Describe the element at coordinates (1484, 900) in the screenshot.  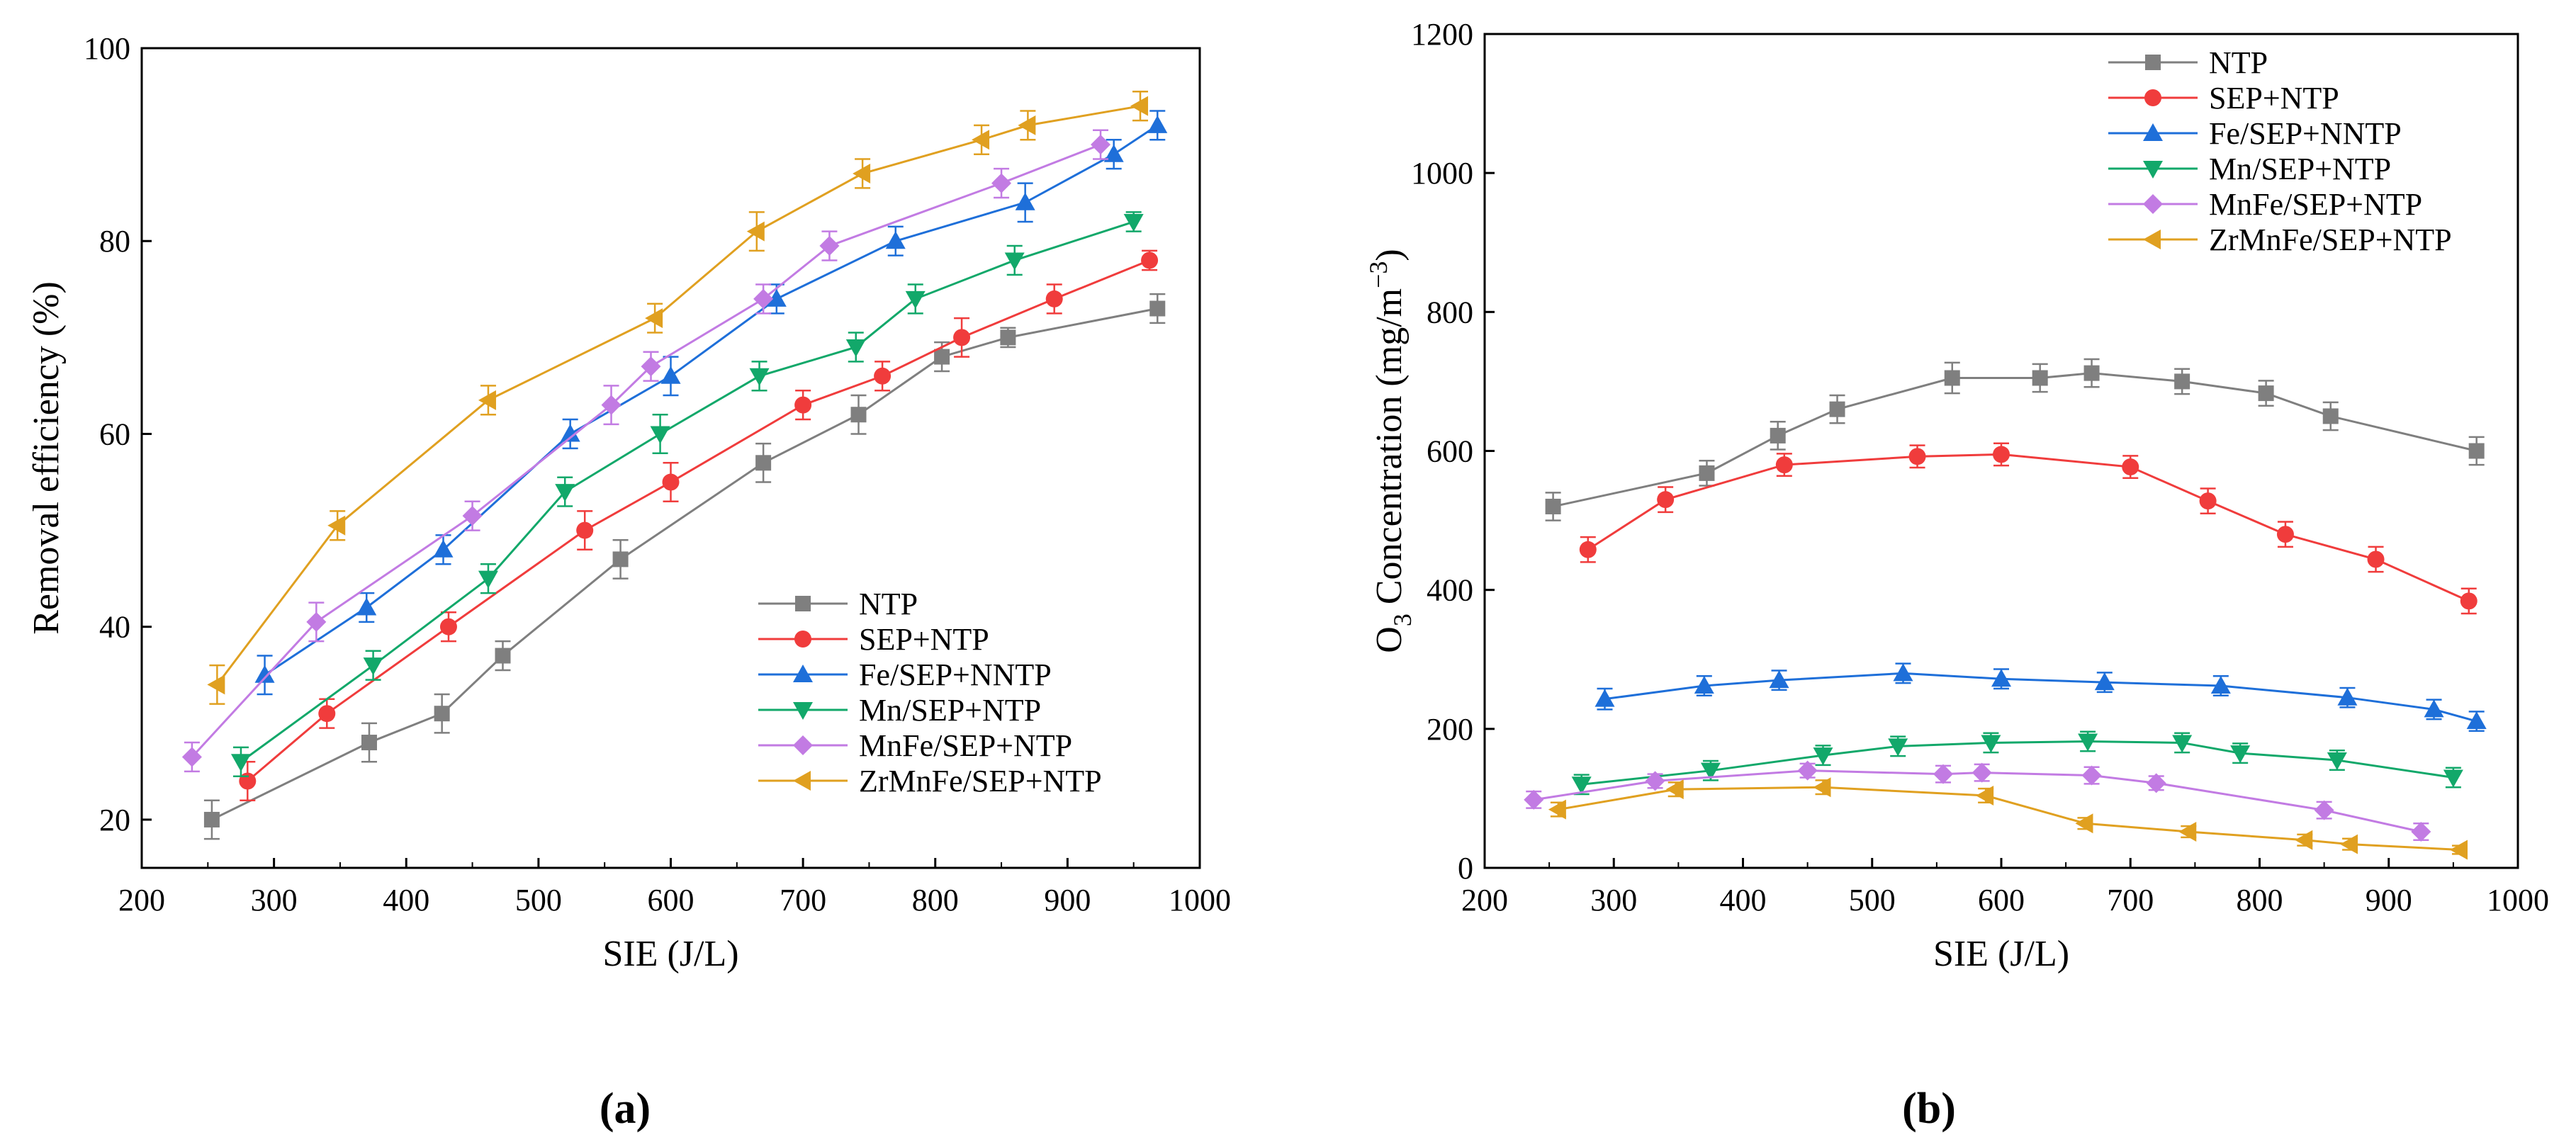
I see `panel-b-x-tick-label: 200` at that location.